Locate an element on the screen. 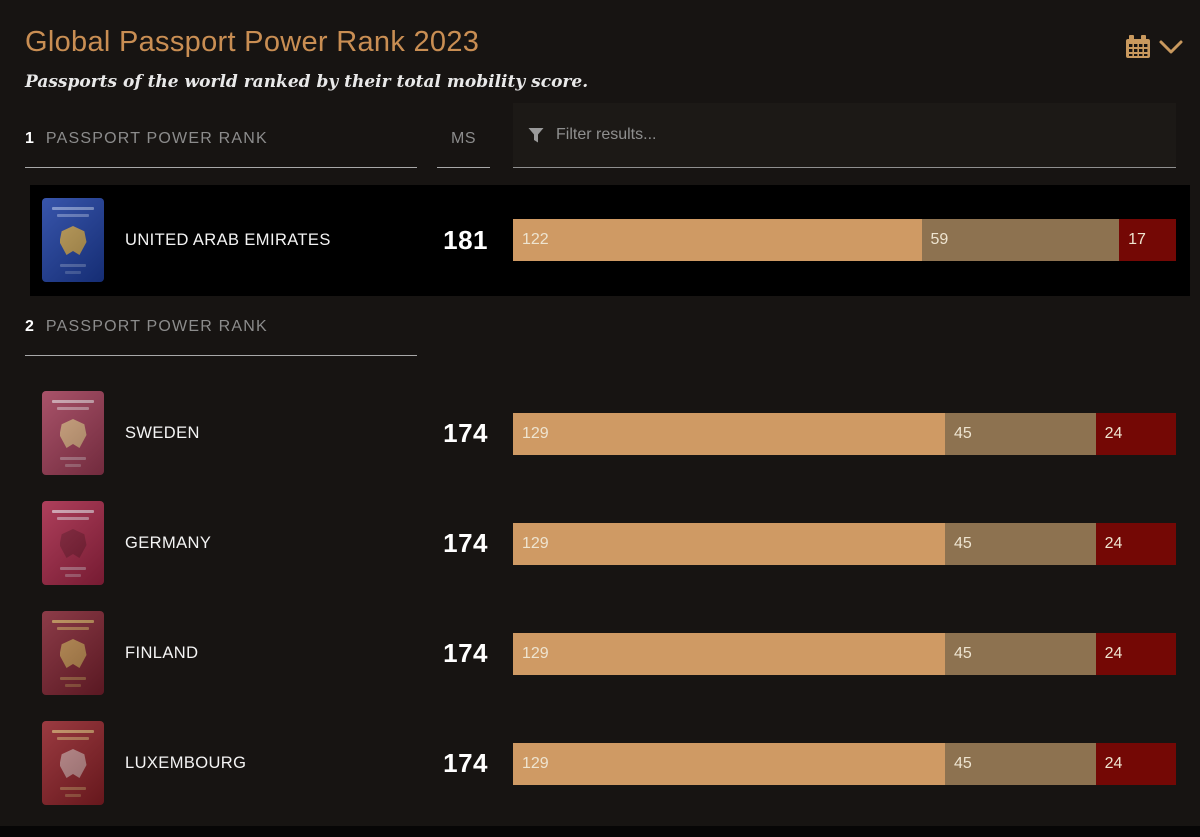 This screenshot has height=837, width=1200. page-bottom-edge is located at coordinates (600, 831).